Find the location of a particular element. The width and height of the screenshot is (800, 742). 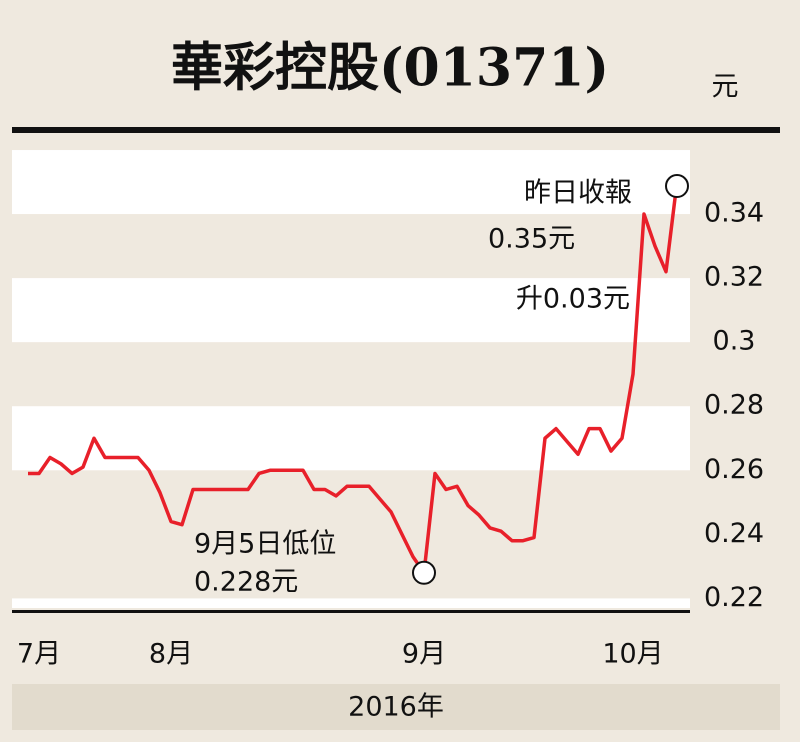

annotation: 0.228元 is located at coordinates (246, 582).